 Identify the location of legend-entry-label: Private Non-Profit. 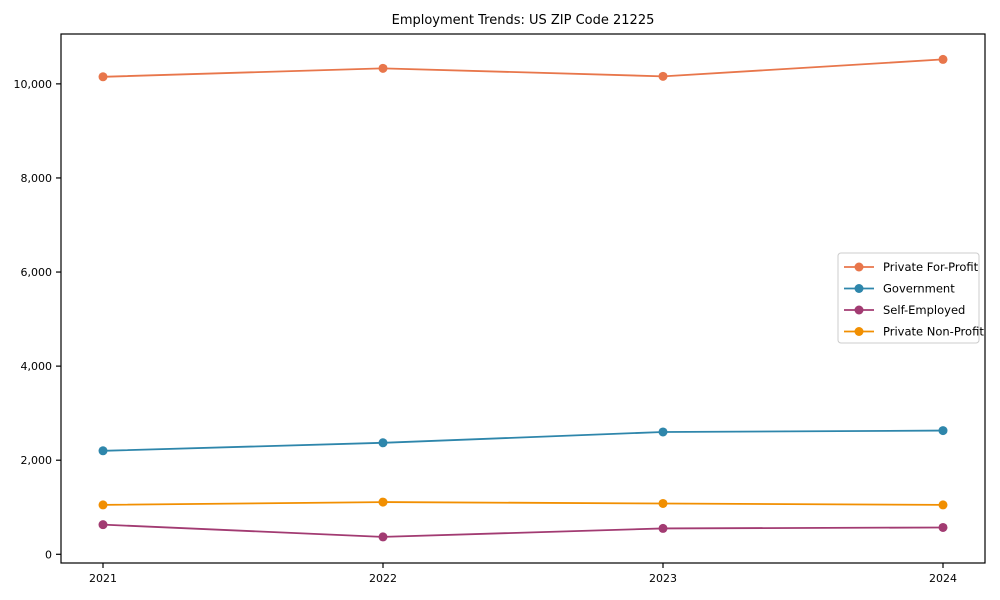
(933, 332).